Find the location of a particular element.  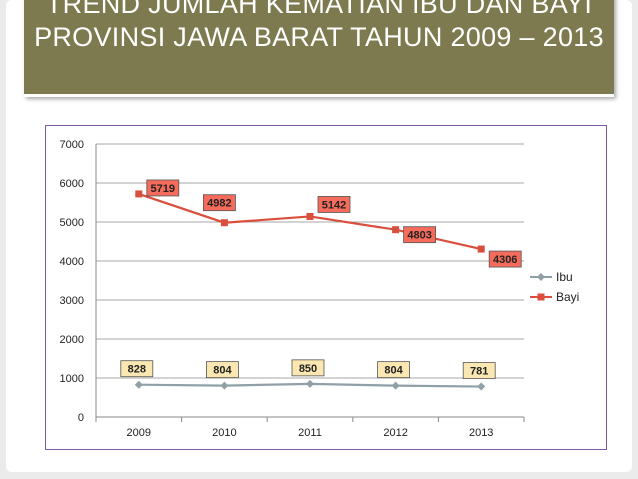

y-tick-label: 0 is located at coordinates (81, 418).